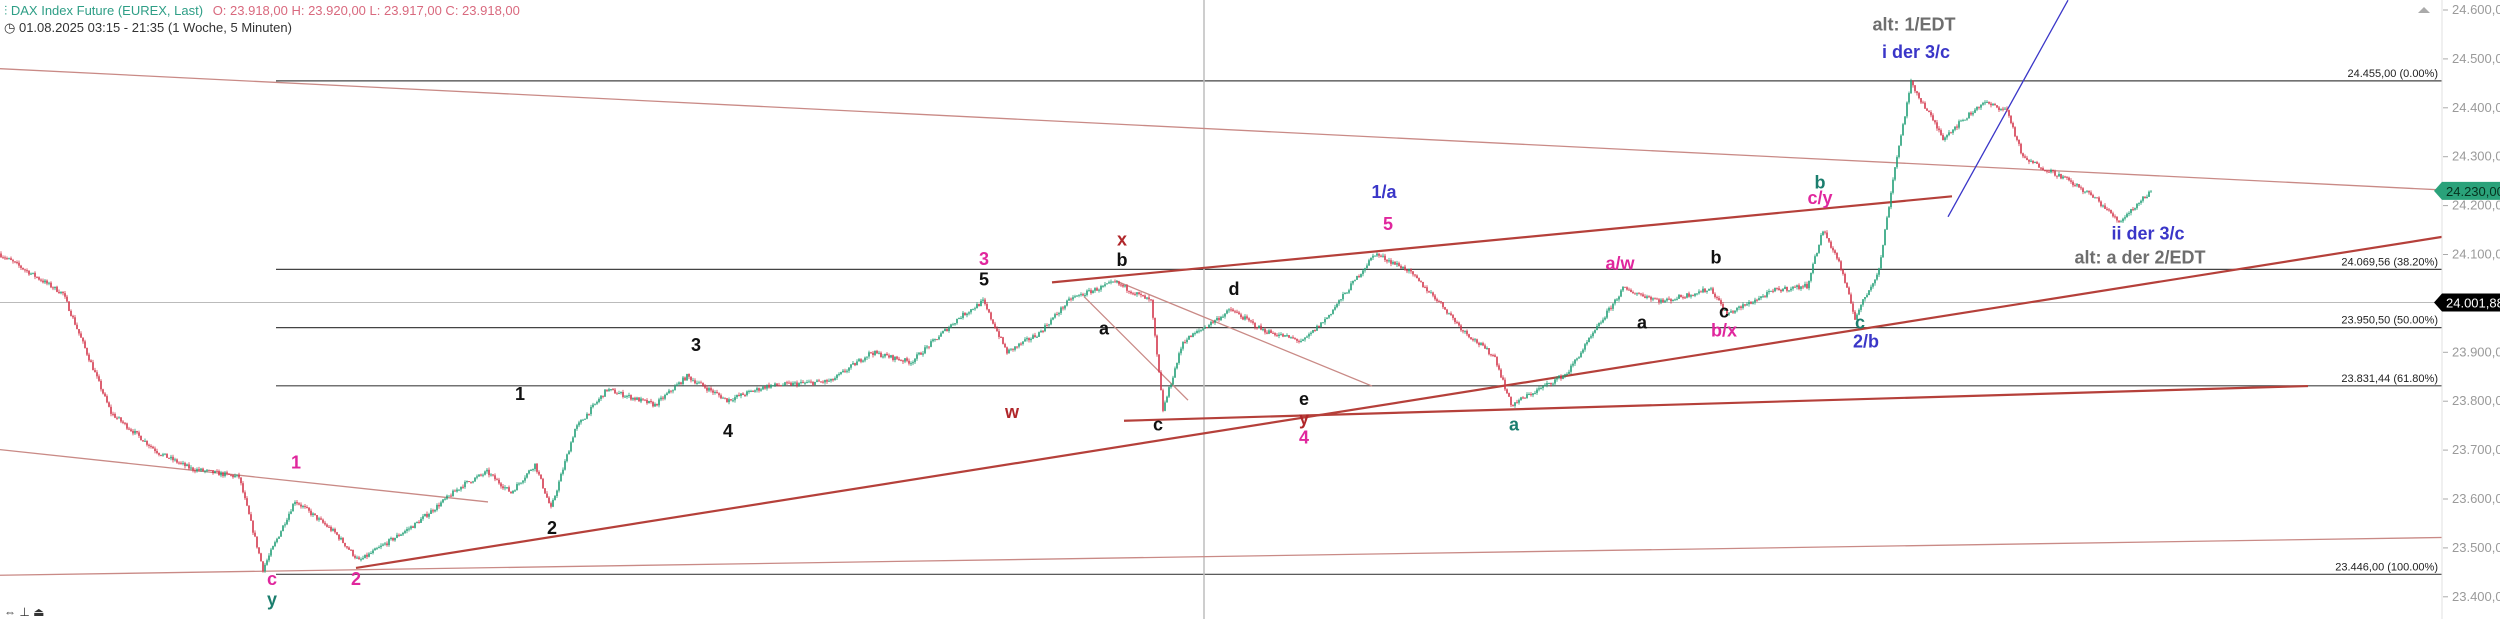  What do you see at coordinates (1820, 182) in the screenshot?
I see `wave-label: b` at bounding box center [1820, 182].